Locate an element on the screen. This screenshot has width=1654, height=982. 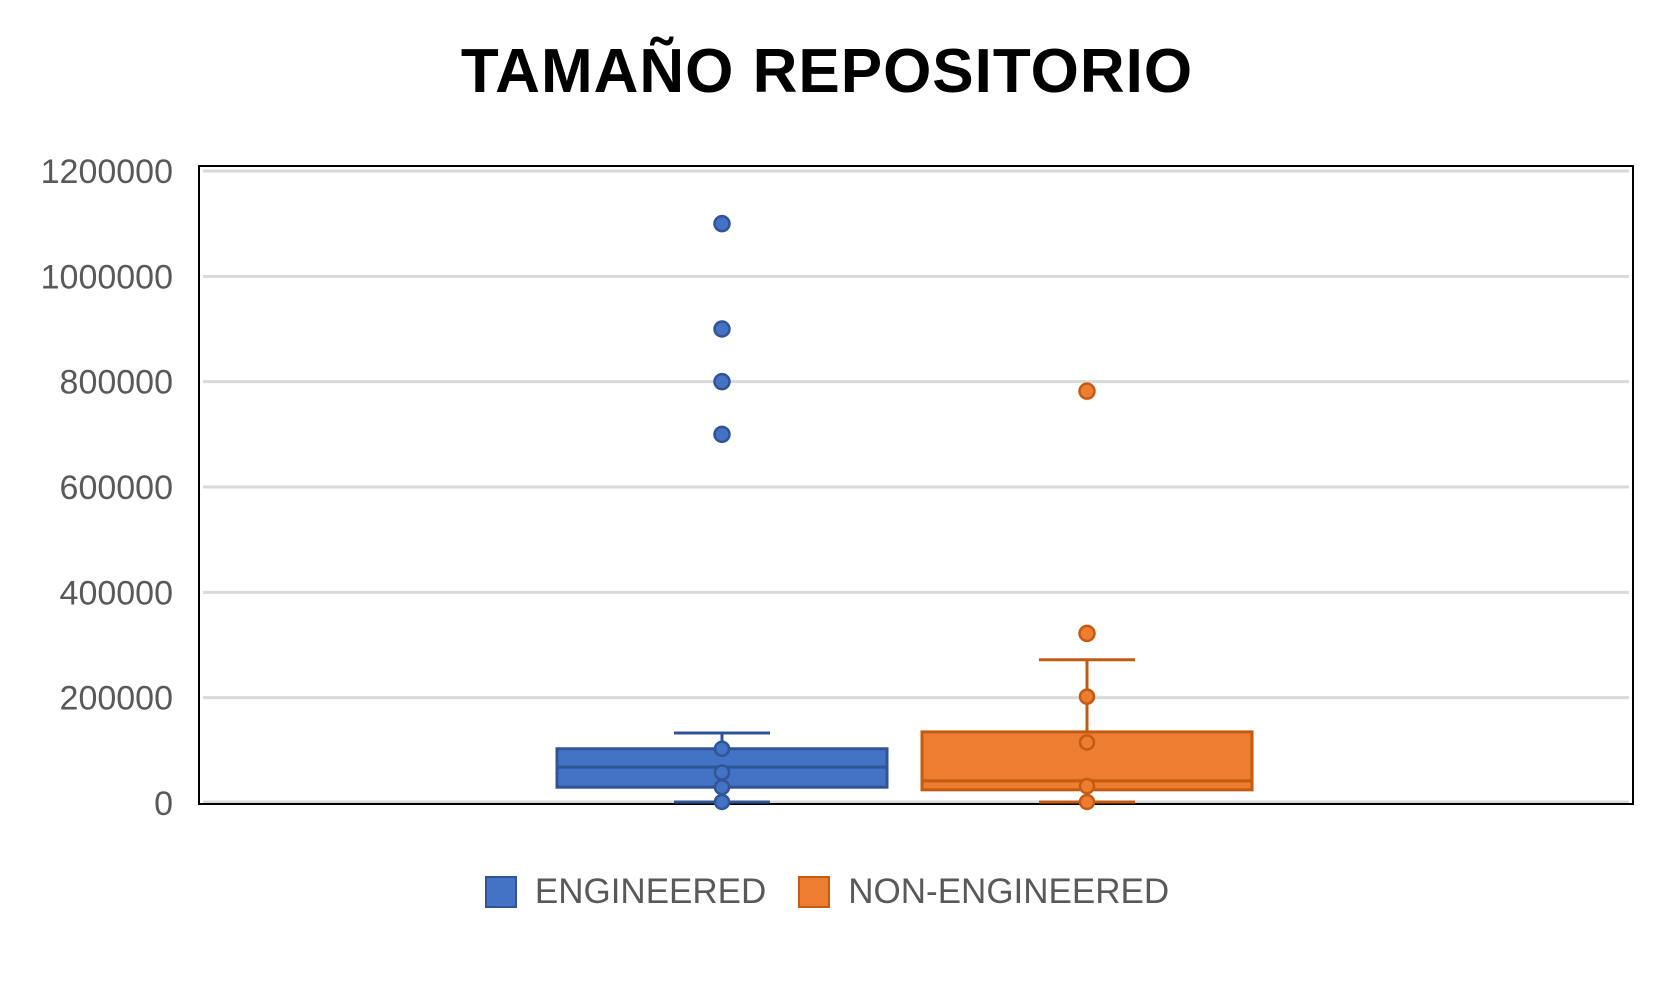
legend: ENGINEERED NON-ENGINEERED is located at coordinates (827, 892).